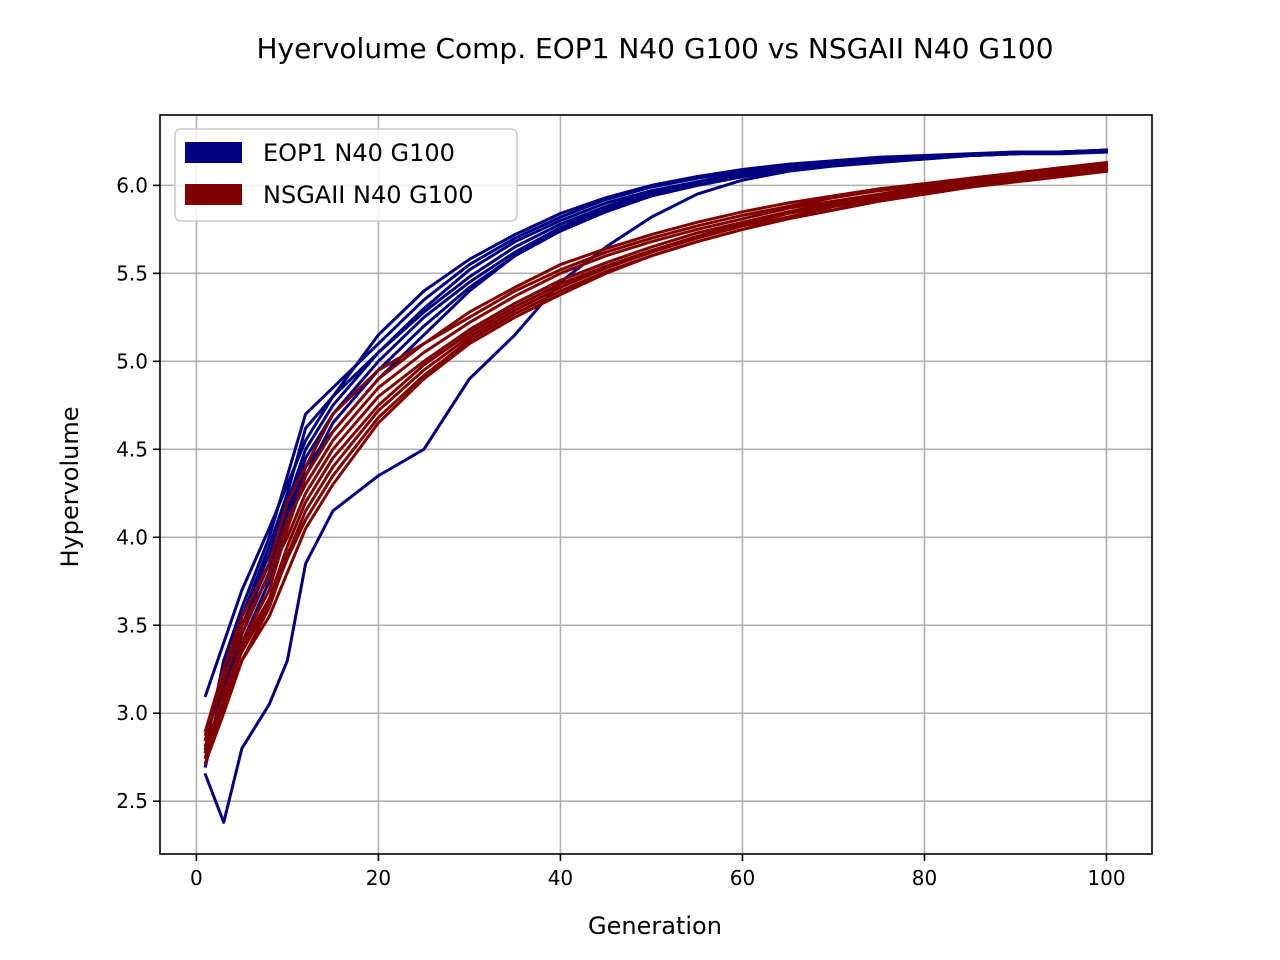  I want to click on y-tick-label: 2.5, so click(132, 801).